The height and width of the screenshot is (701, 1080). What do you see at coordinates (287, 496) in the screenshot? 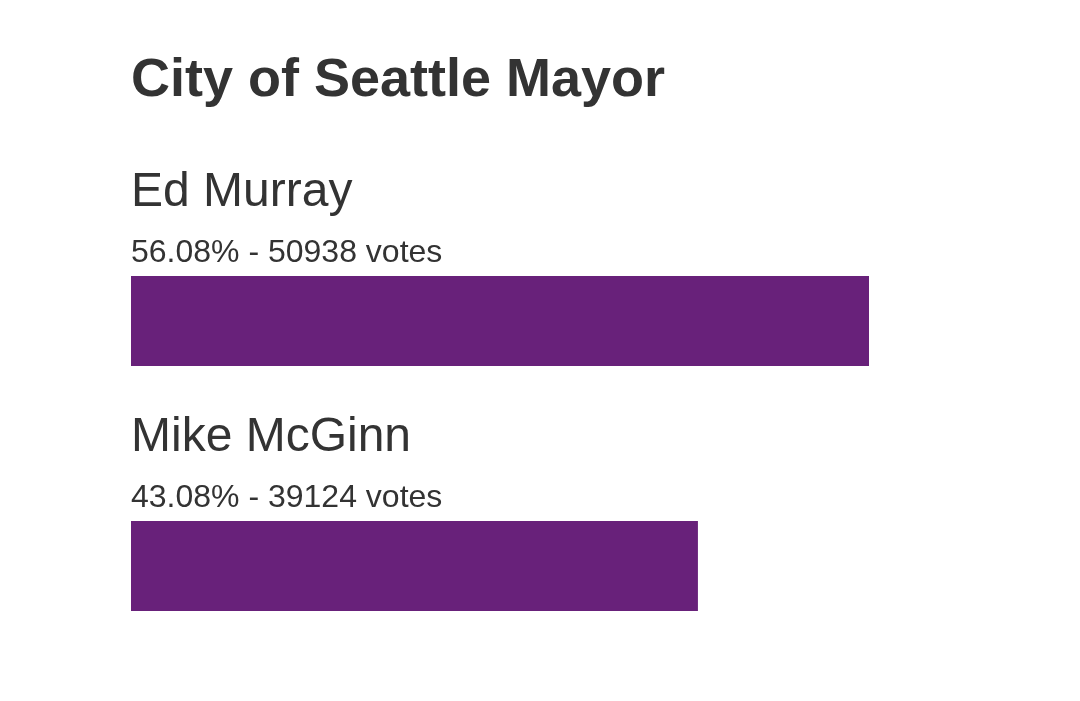
I see `data-label: 43.08% - 39124 votes` at bounding box center [287, 496].